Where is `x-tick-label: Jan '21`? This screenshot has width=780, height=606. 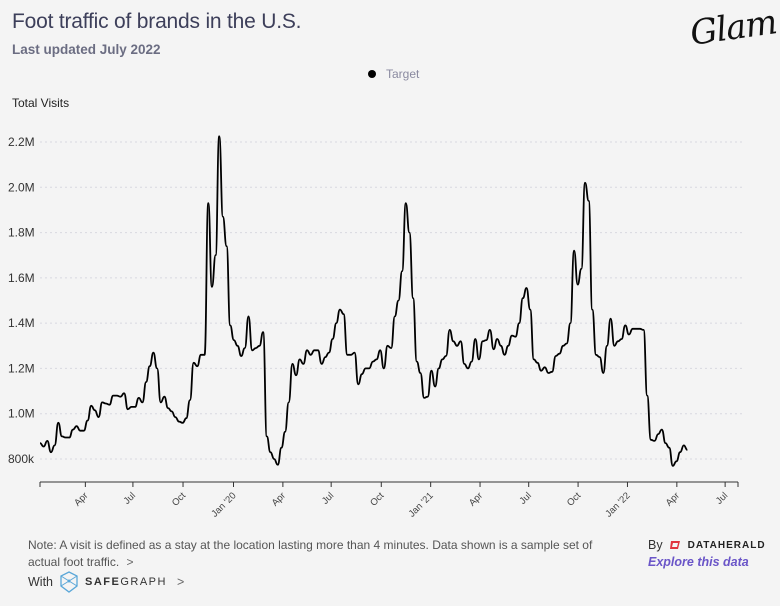 x-tick-label: Jan '21 is located at coordinates (421, 504).